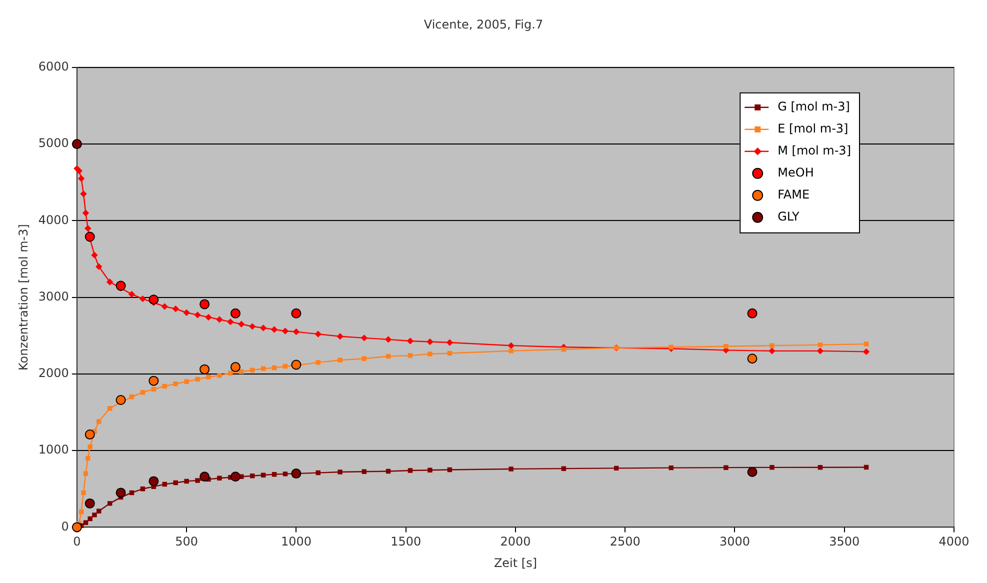  What do you see at coordinates (53, 449) in the screenshot?
I see `y-tick-label: 1000` at bounding box center [53, 449].